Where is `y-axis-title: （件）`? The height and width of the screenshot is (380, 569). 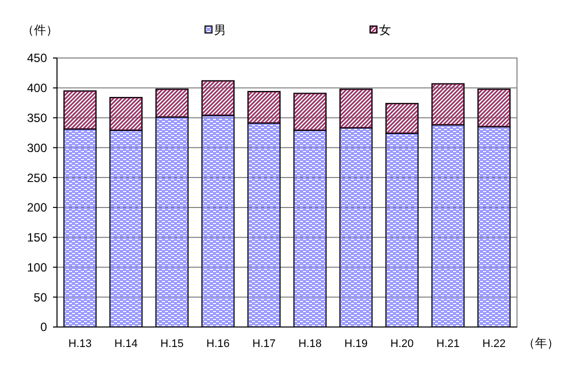
y-axis-title: （件） is located at coordinates (40, 30).